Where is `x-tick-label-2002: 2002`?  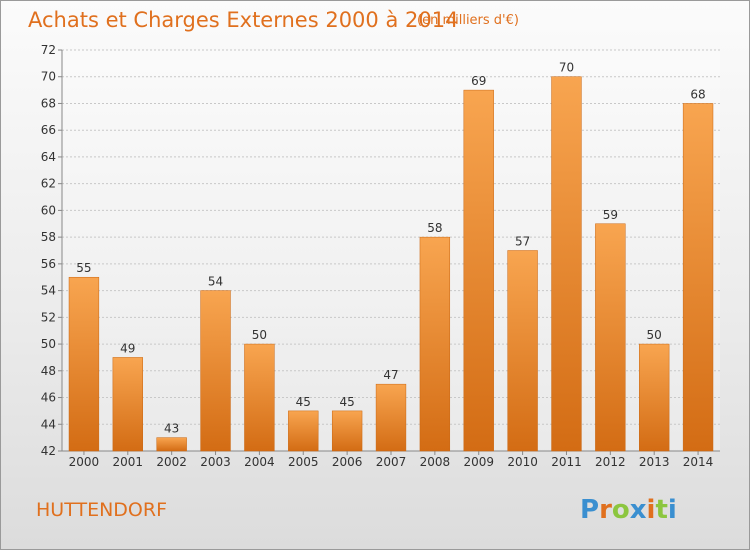 x-tick-label-2002: 2002 is located at coordinates (171, 462).